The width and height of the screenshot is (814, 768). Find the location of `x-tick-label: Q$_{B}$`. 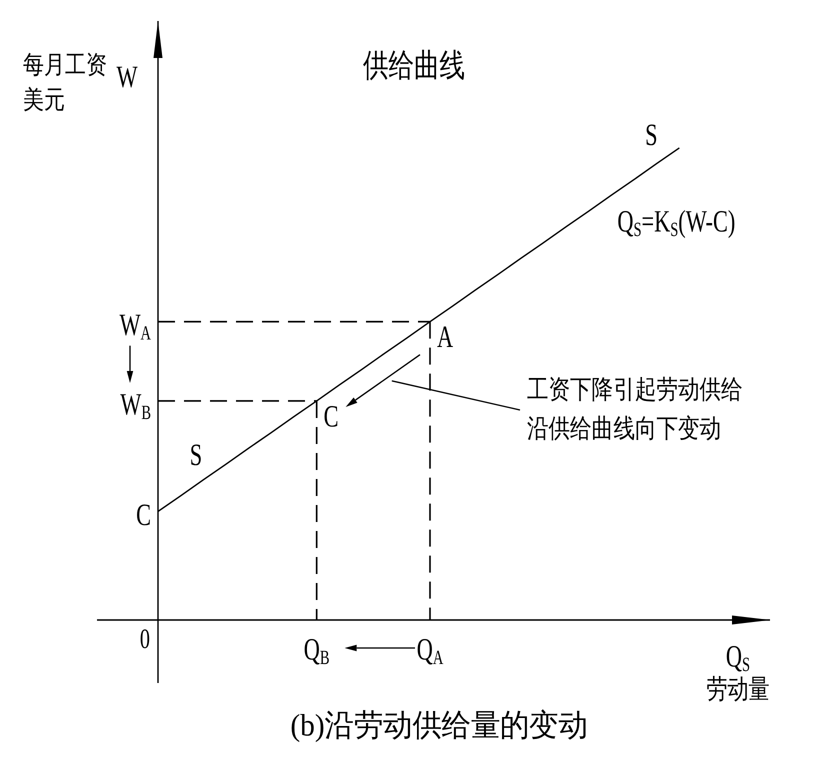

x-tick-label: Q$_{B}$ is located at coordinates (317, 650).